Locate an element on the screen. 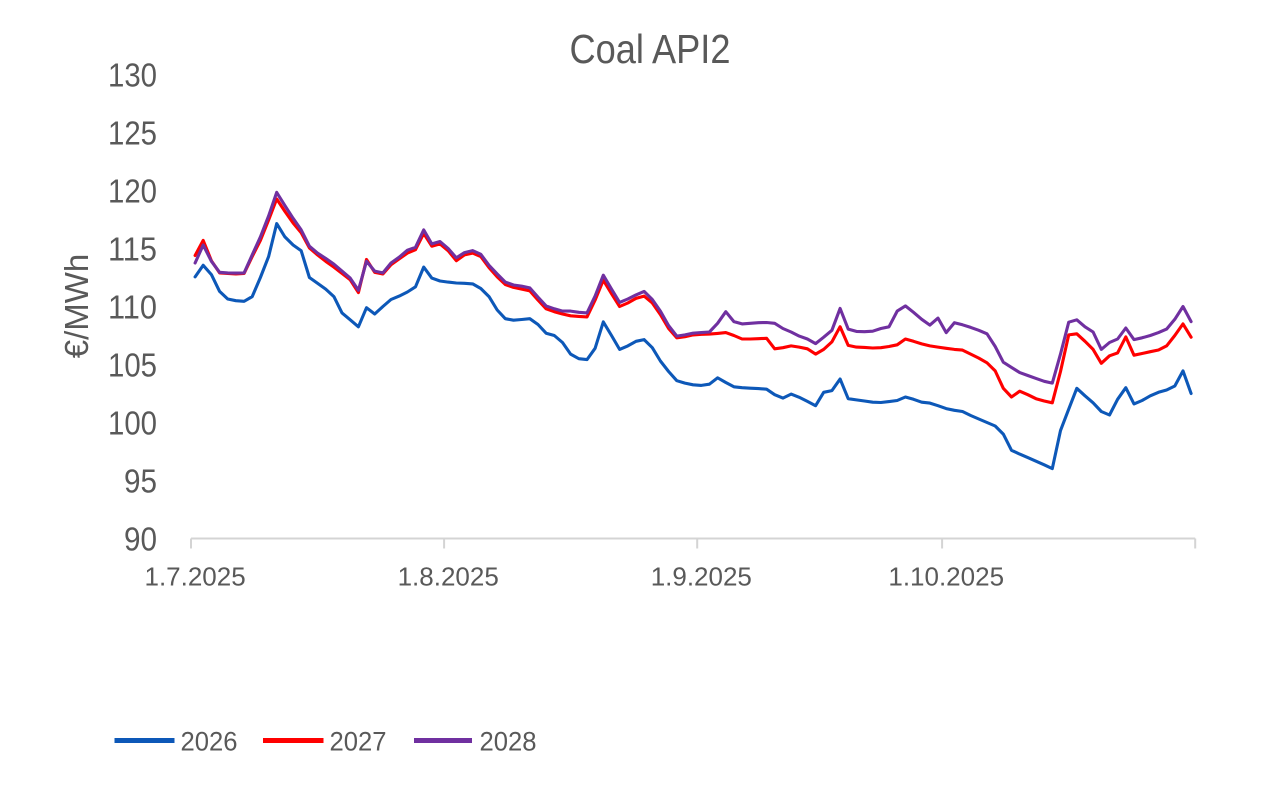  svg-text: 105 is located at coordinates (132, 364).